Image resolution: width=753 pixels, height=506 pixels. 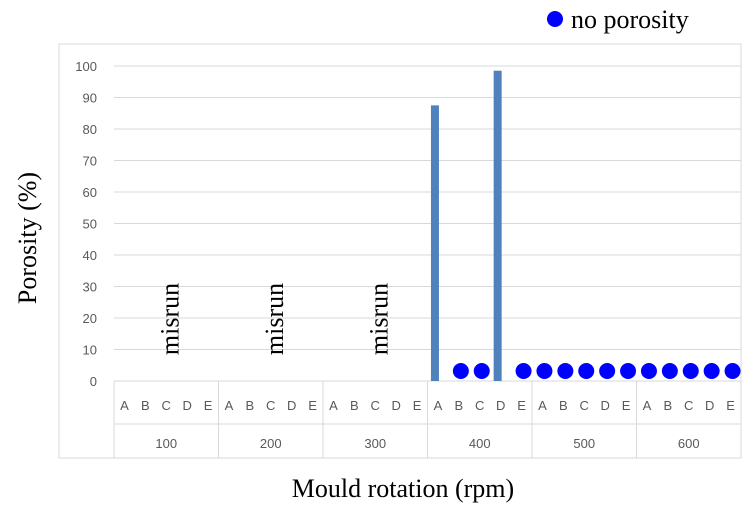 I want to click on y-tick-label: 30, so click(x=90, y=287).